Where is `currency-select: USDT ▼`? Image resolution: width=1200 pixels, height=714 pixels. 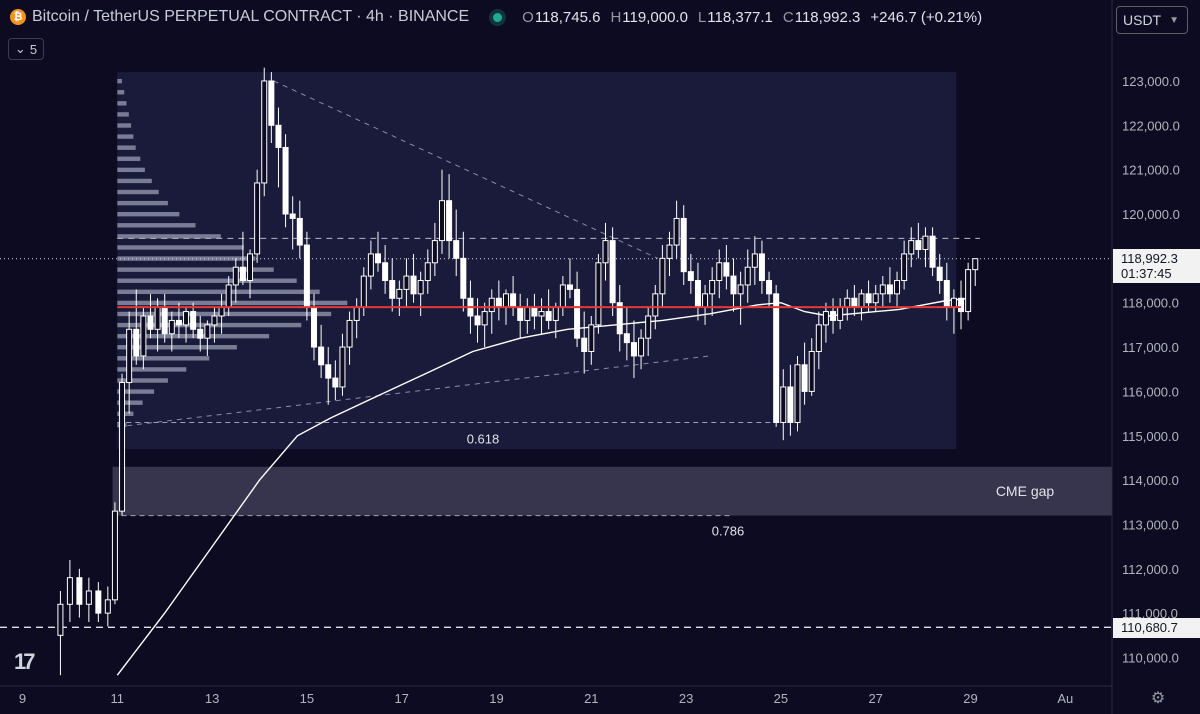
currency-select: USDT ▼ is located at coordinates (1152, 20).